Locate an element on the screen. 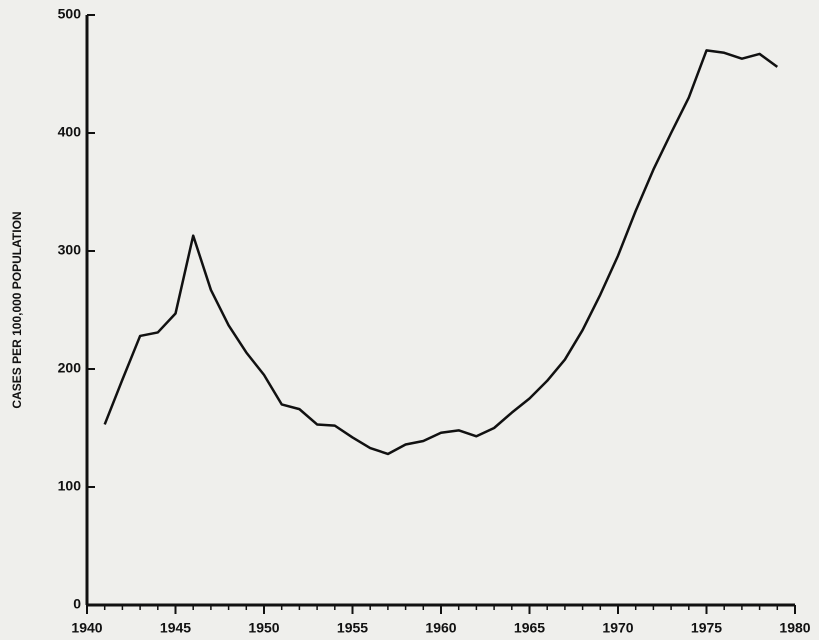 The image size is (819, 640). y-tick-label: 200 is located at coordinates (70, 368).